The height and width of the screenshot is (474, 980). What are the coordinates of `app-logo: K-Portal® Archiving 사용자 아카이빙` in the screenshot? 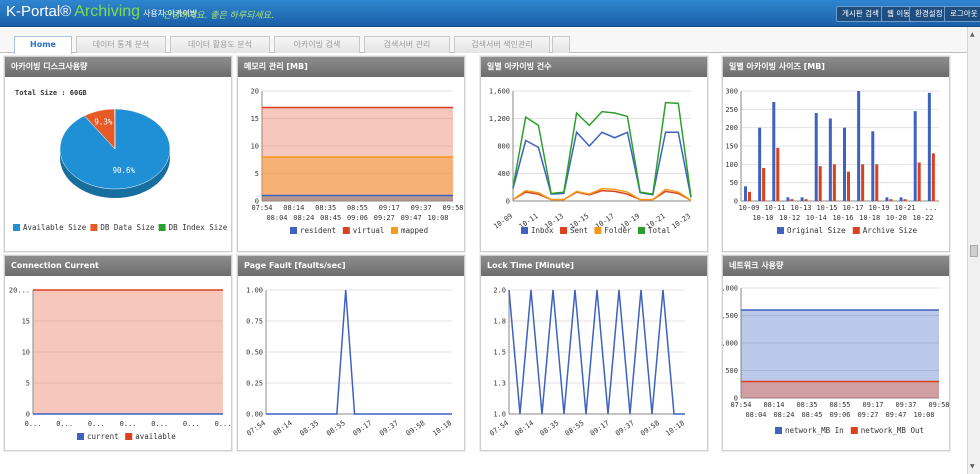 It's located at (101, 12).